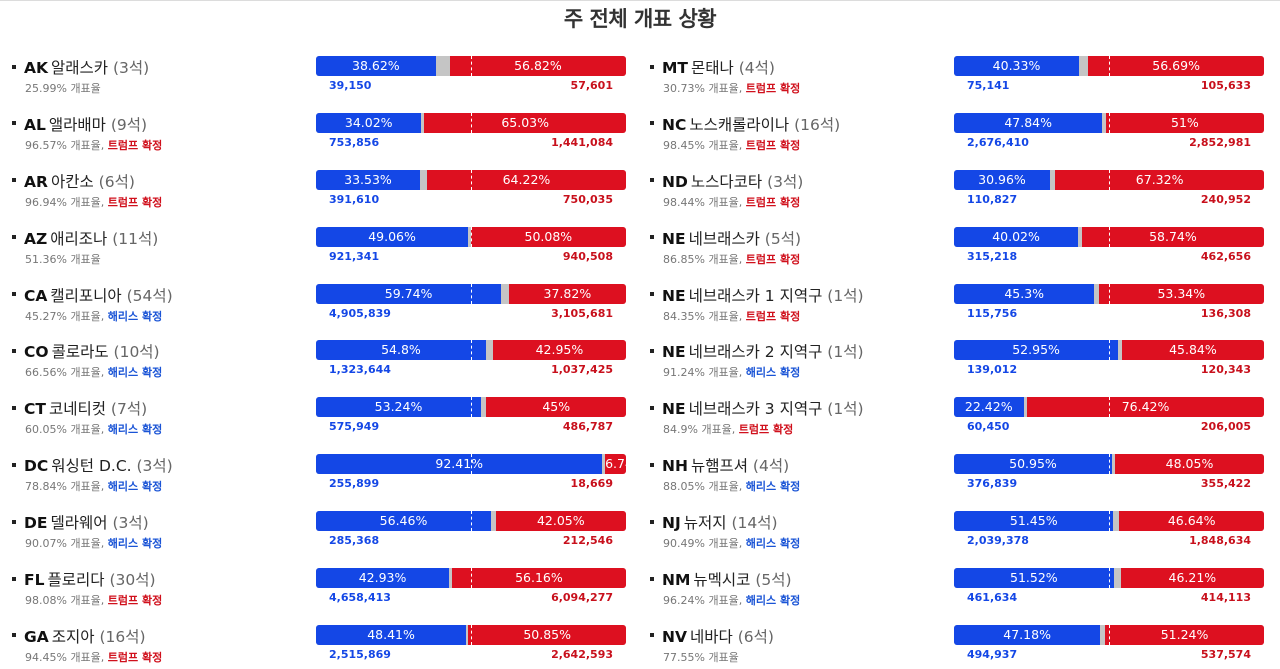 The image size is (1280, 669). What do you see at coordinates (86, 351) in the screenshot?
I see `state-name: CO 콜로라도 (10석)` at bounding box center [86, 351].